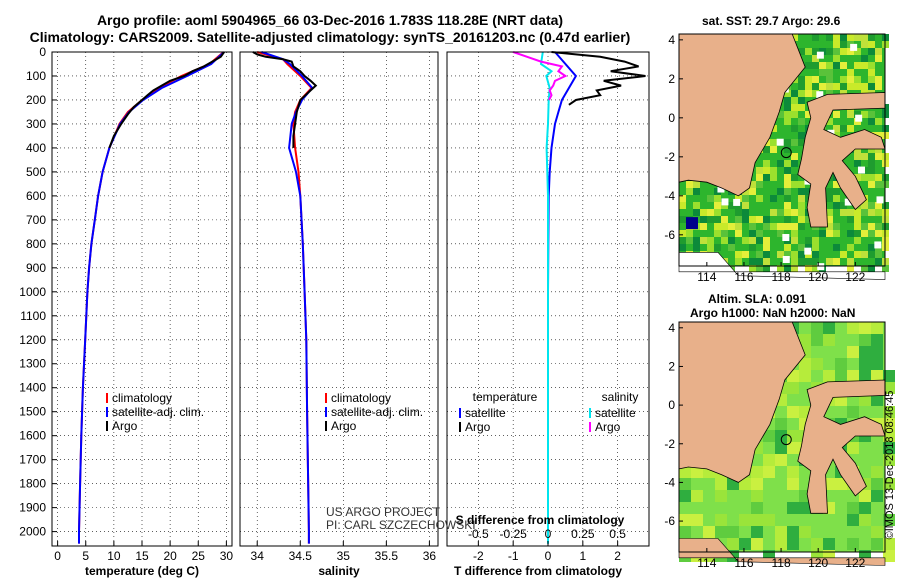 The height and width of the screenshot is (580, 900). I want to click on sla-map-sulawesi-land, so click(841, 446).